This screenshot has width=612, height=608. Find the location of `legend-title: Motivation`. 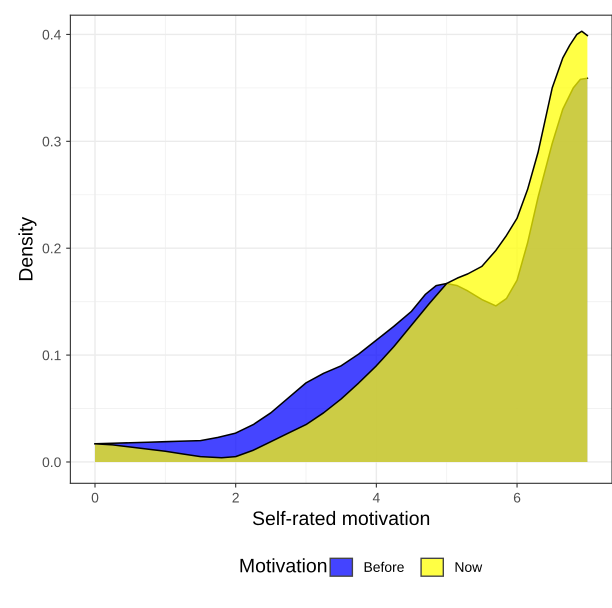

legend-title: Motivation is located at coordinates (283, 565).